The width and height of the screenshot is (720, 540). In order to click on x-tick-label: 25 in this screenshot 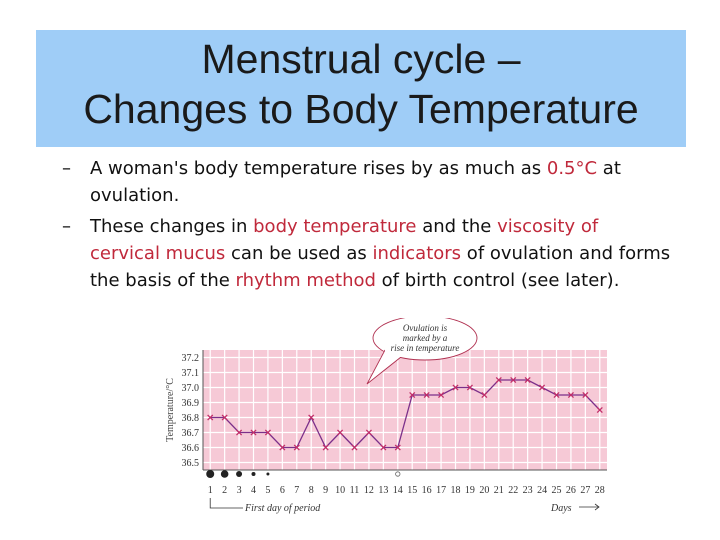, I will do `click(557, 490)`.